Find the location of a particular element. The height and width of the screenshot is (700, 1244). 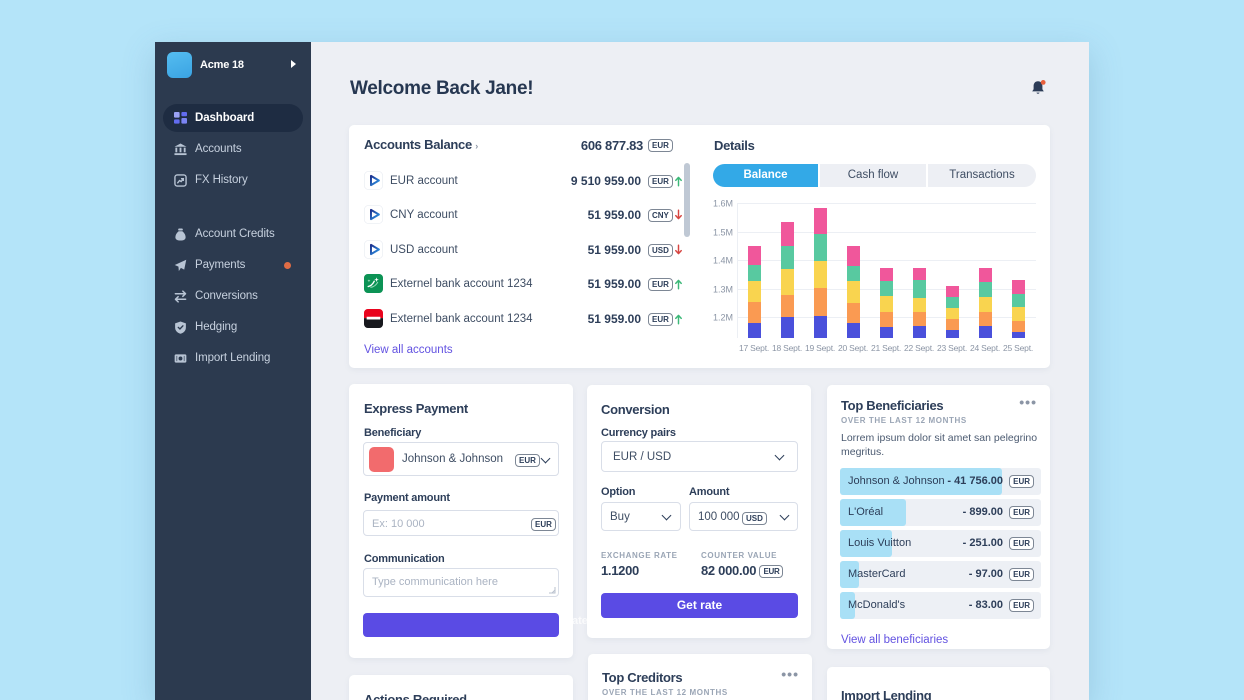

svg-text: 22 Sept. is located at coordinates (919, 348).